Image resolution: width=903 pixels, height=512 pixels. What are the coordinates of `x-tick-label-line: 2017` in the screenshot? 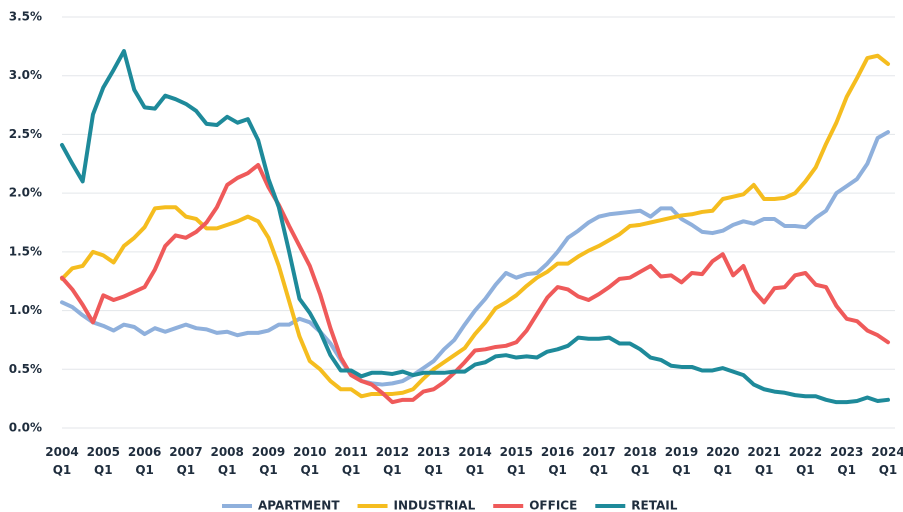 It's located at (598, 452).